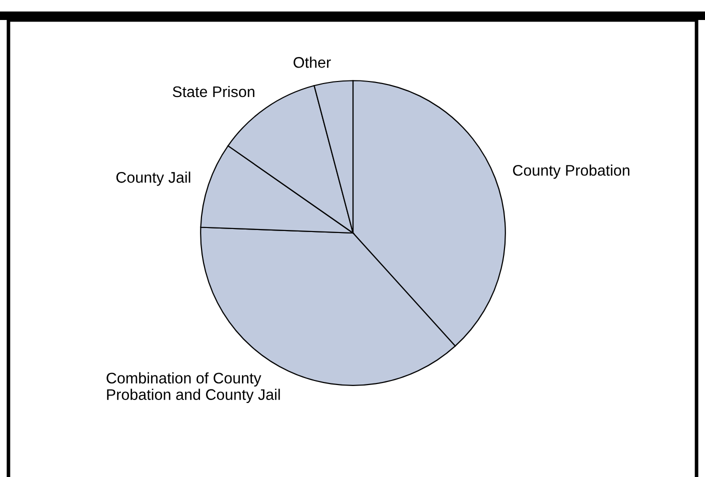  Describe the element at coordinates (193, 387) in the screenshot. I see `slice-label: Combination of County Probation and County Jail` at that location.